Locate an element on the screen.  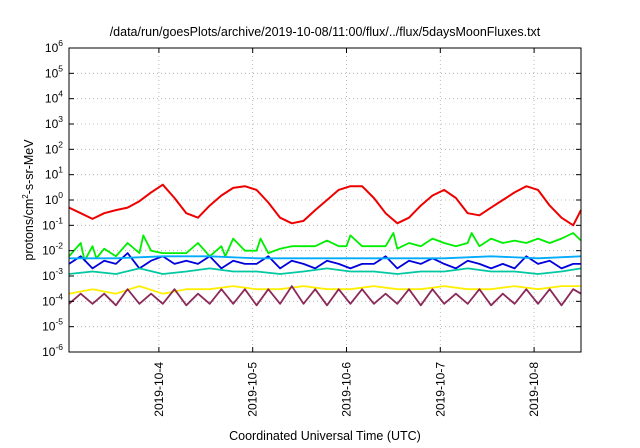
y-tick-label-exp: 0 is located at coordinates (60, 195).